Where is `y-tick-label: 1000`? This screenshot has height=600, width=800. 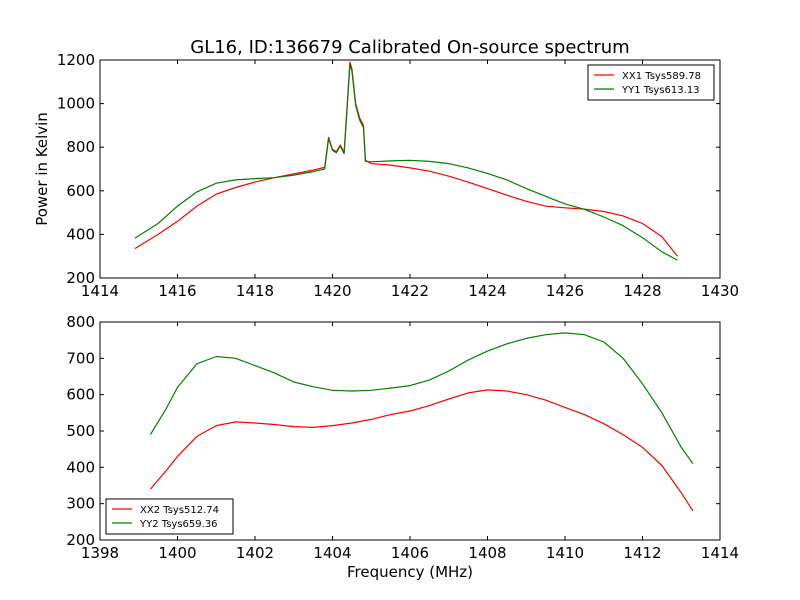 y-tick-label: 1000 is located at coordinates (76, 104).